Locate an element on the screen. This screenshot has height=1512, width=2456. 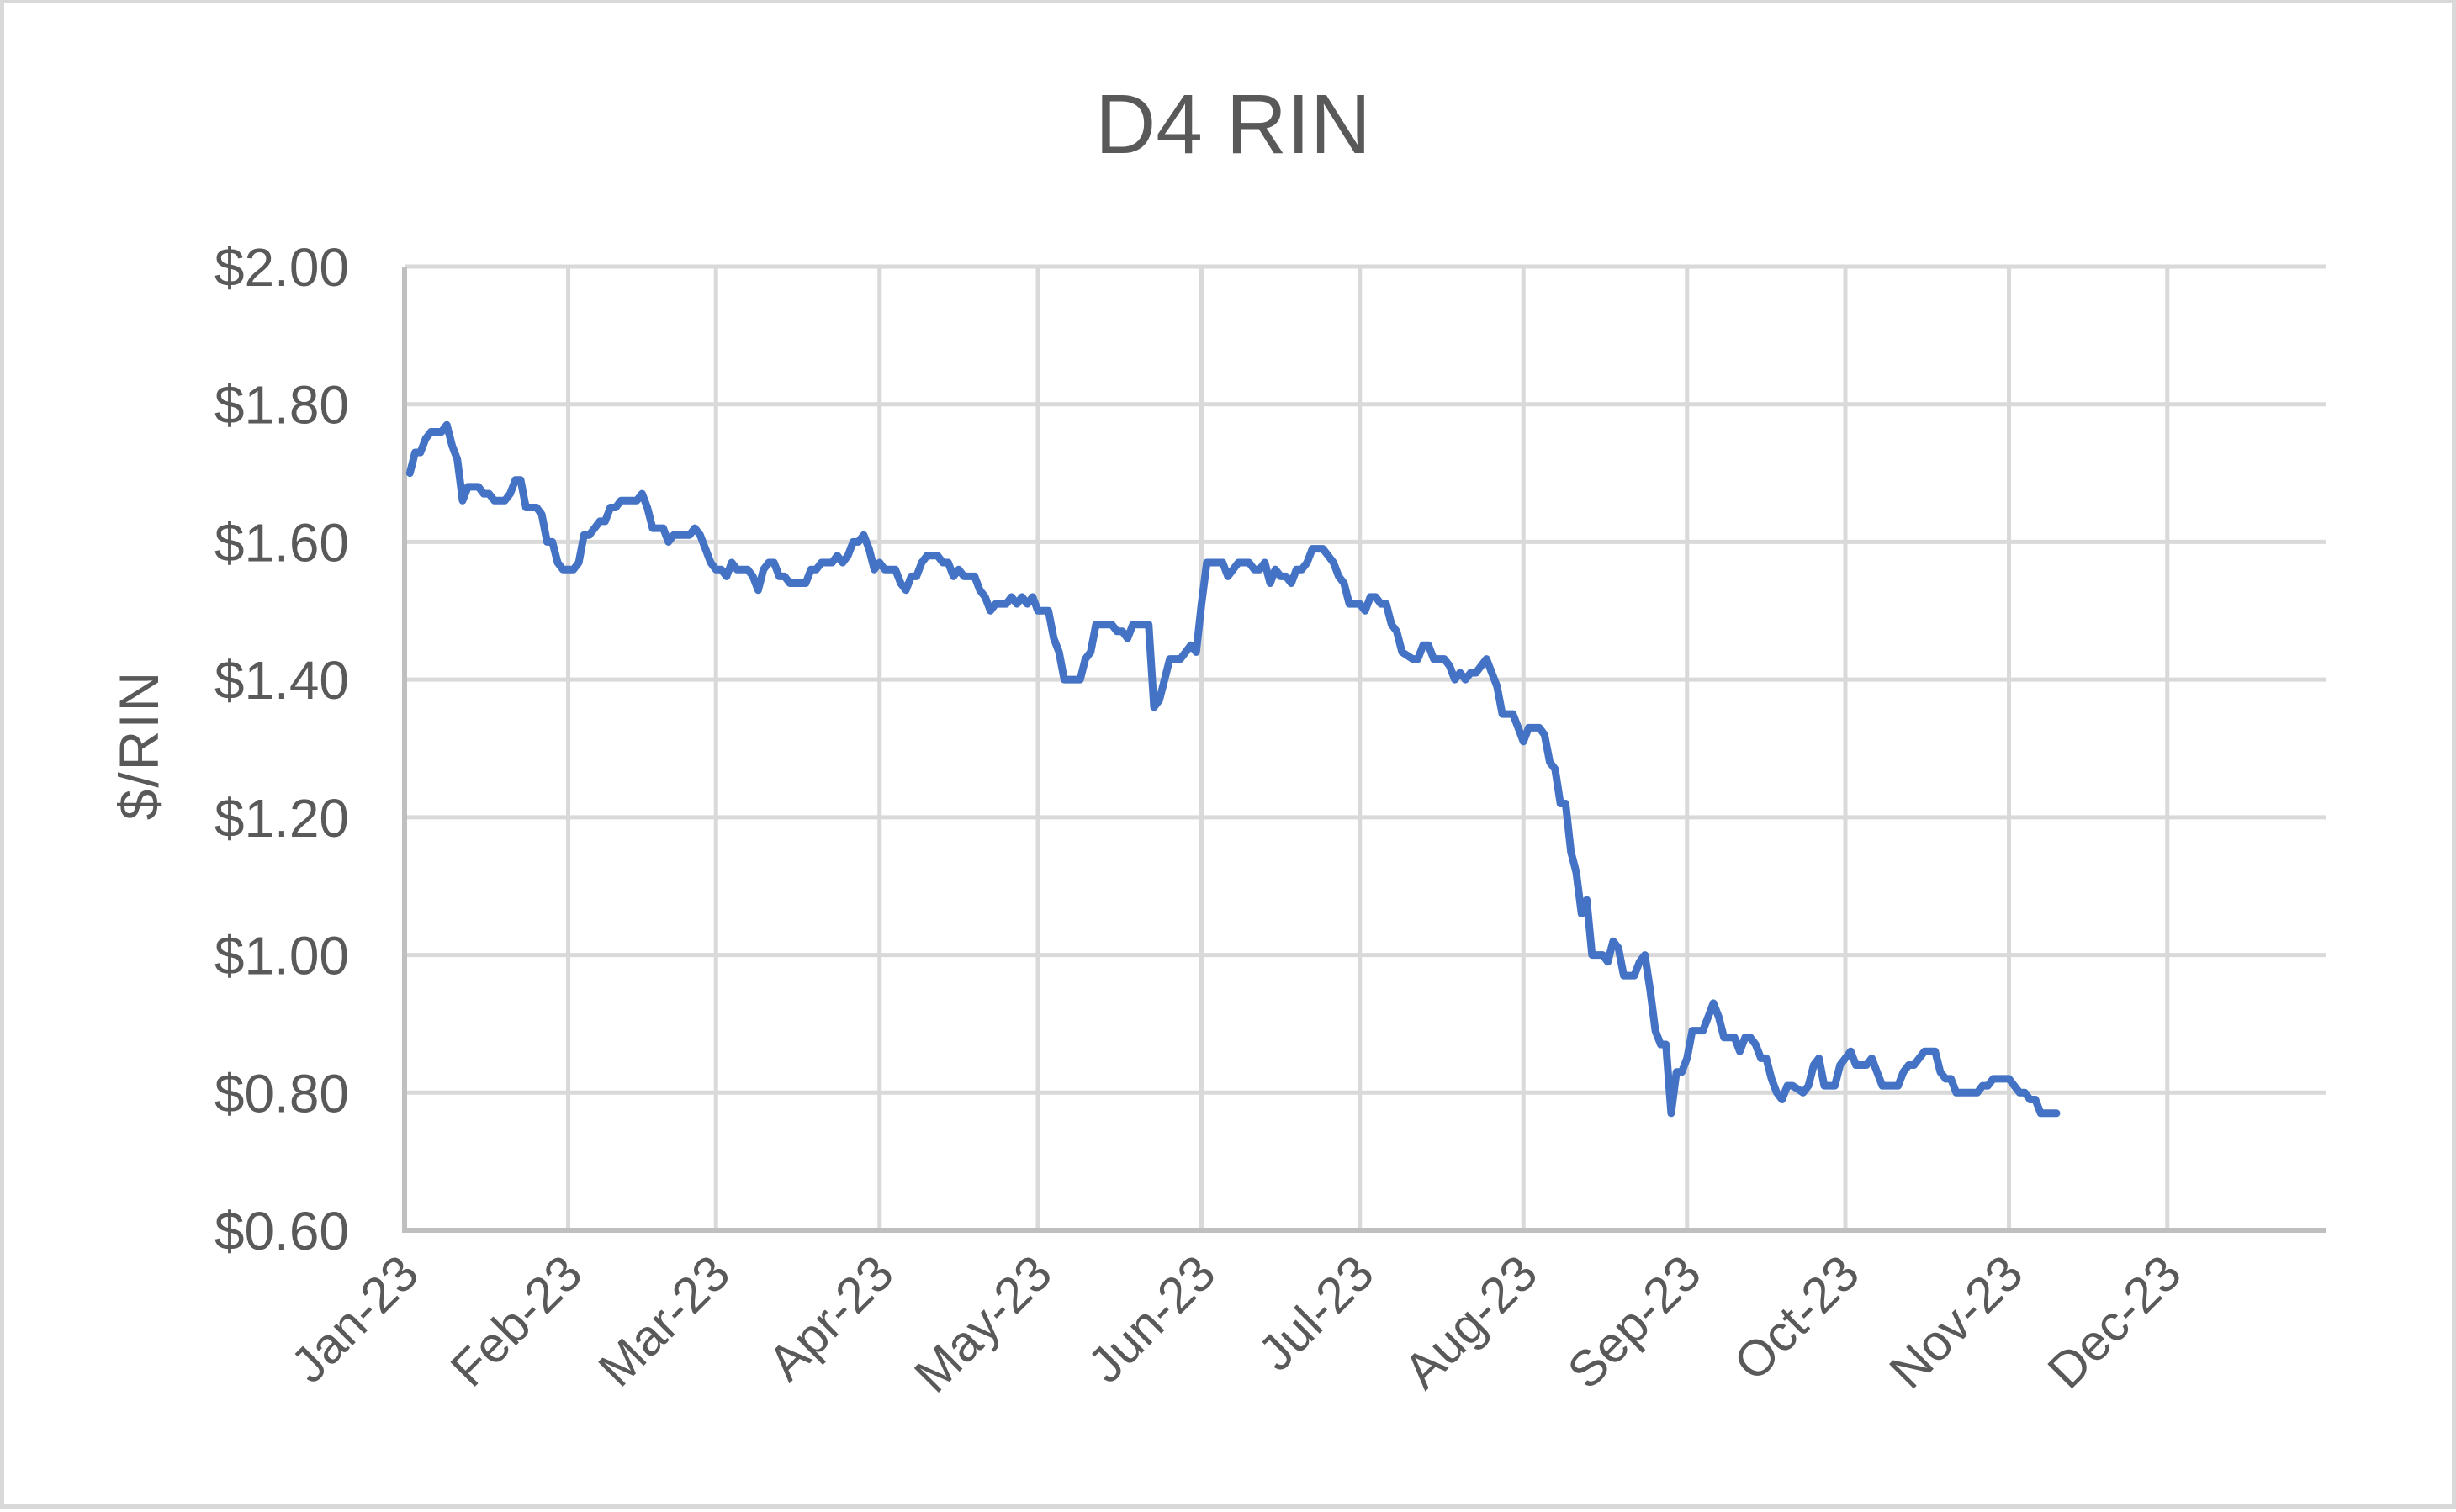
x-tick-label: Dec-23 is located at coordinates (2115, 1322).